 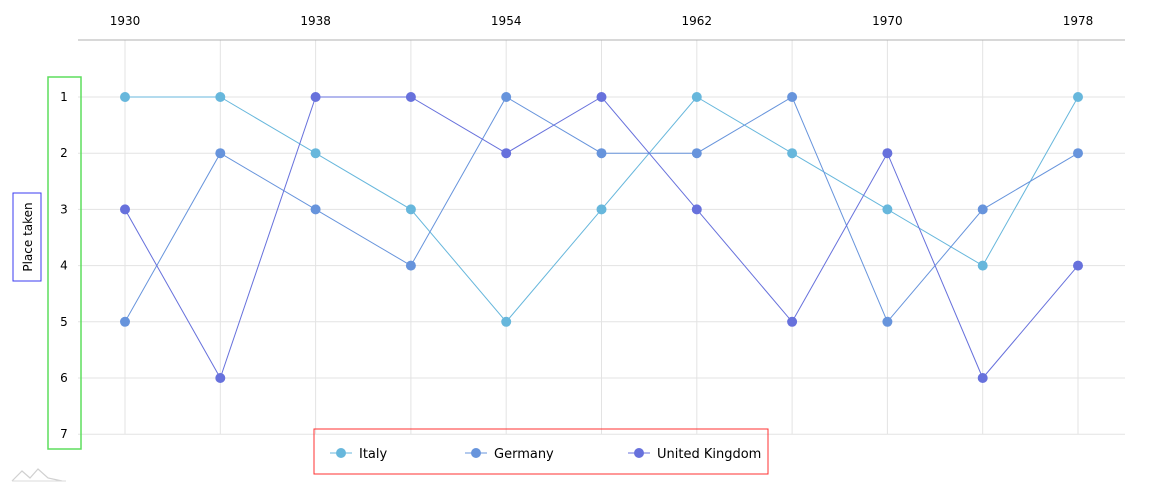 I want to click on y-tick-label: 1, so click(x=64, y=97).